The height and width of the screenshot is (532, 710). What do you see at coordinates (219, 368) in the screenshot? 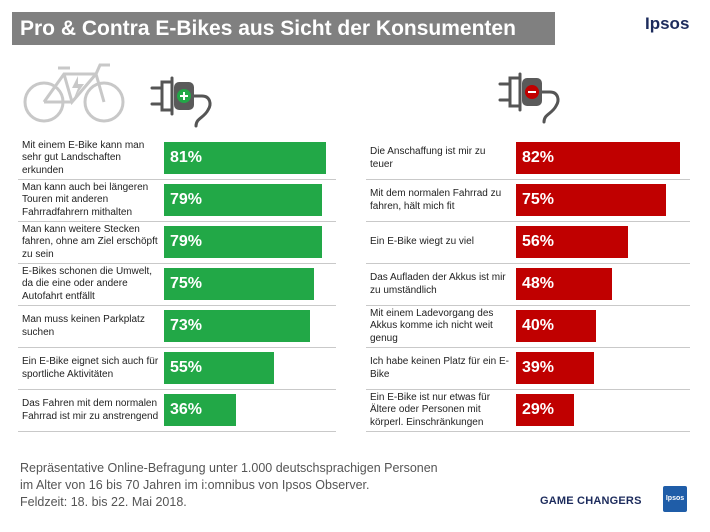
I see `pro-bar: 55%` at bounding box center [219, 368].